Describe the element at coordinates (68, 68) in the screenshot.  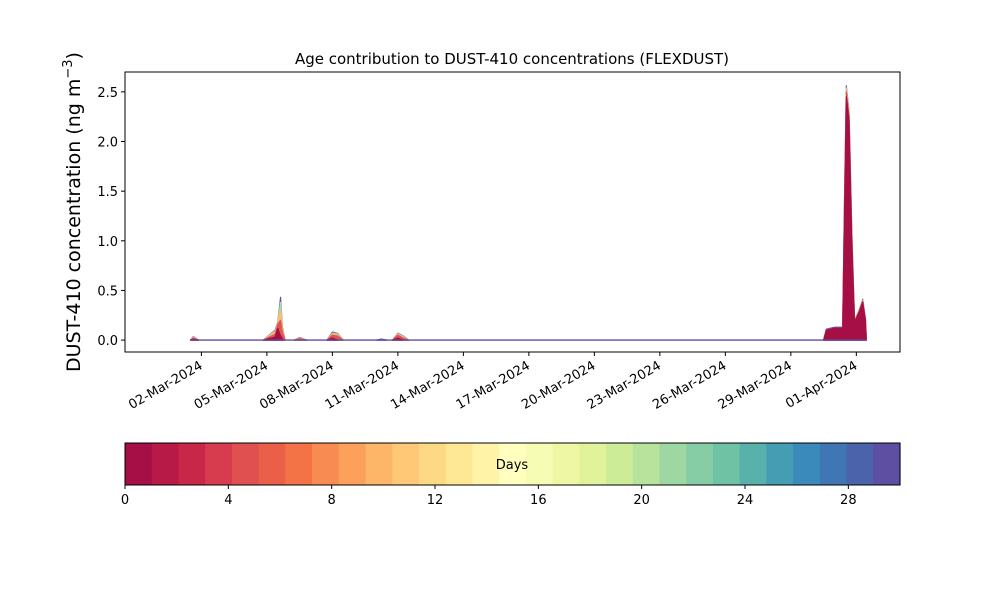
I see `y-axis-label-superscript: −3` at that location.